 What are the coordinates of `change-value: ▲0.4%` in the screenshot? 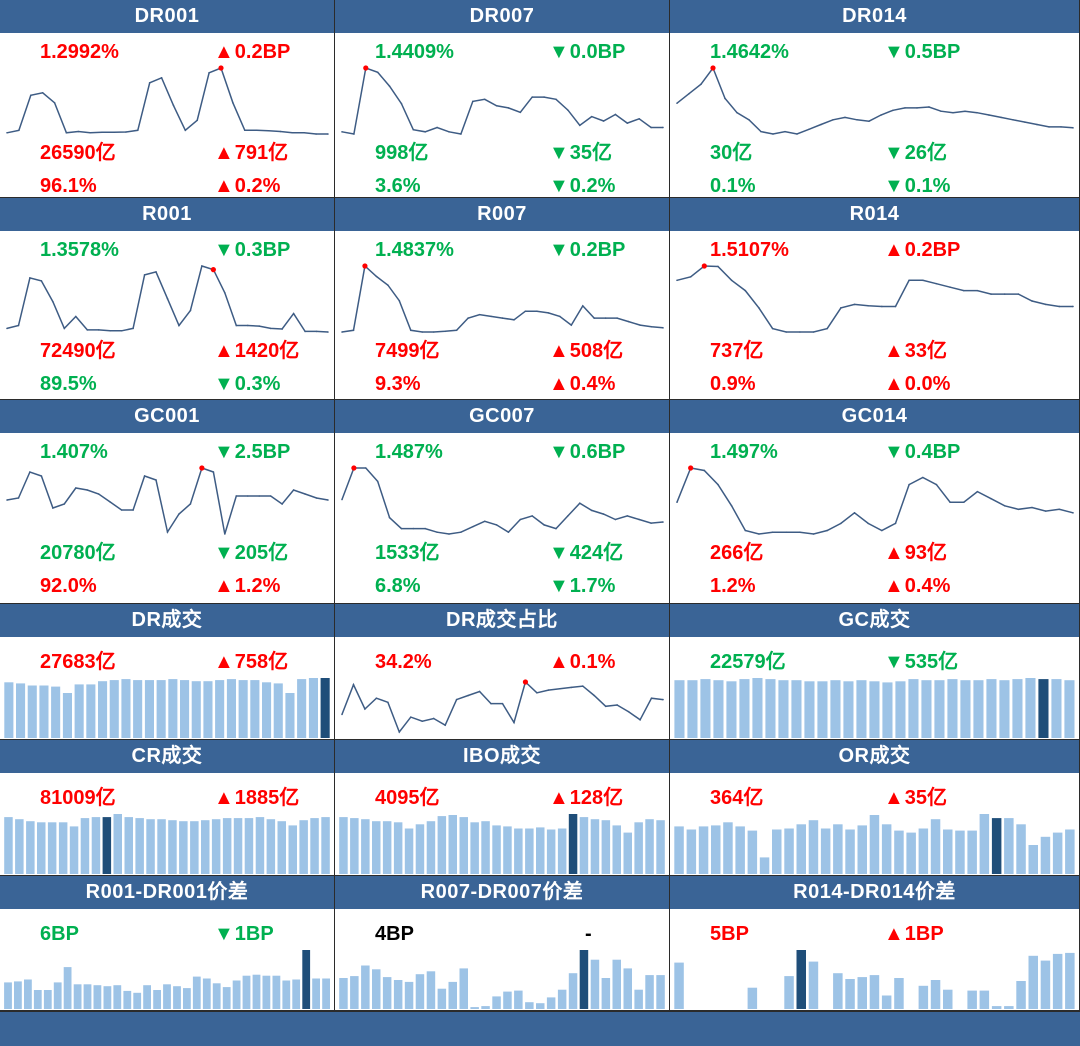 It's located at (917, 586).